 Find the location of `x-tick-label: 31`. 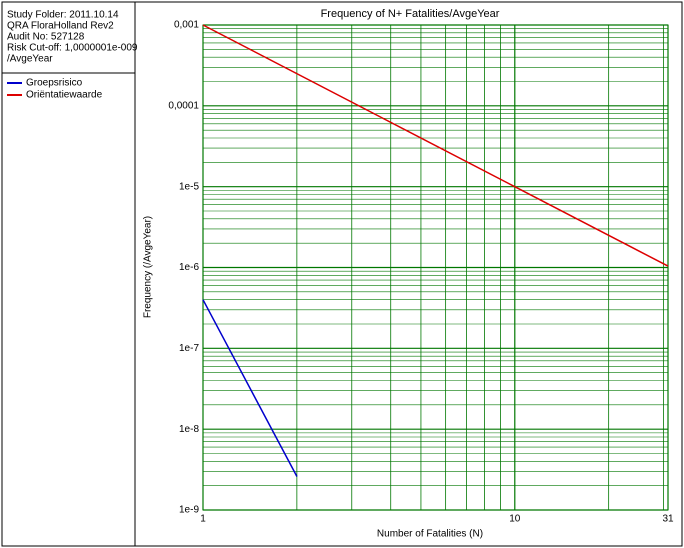

x-tick-label: 31 is located at coordinates (668, 519).